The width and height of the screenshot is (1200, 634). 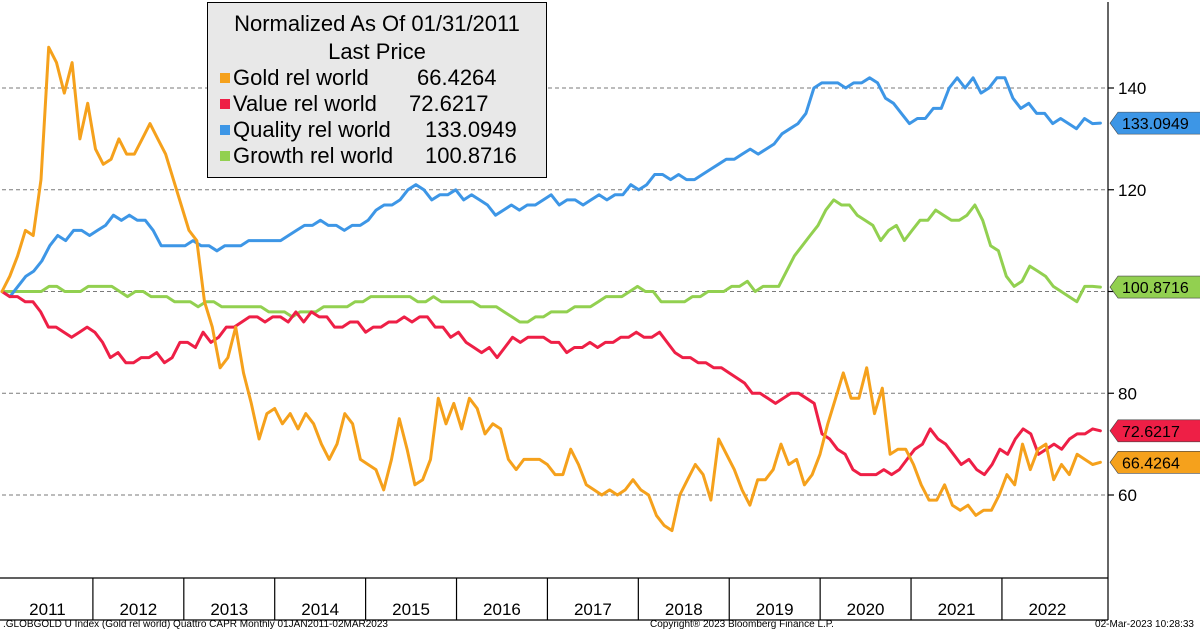 I want to click on legend-series-name: Growth rel world, so click(x=313, y=155).